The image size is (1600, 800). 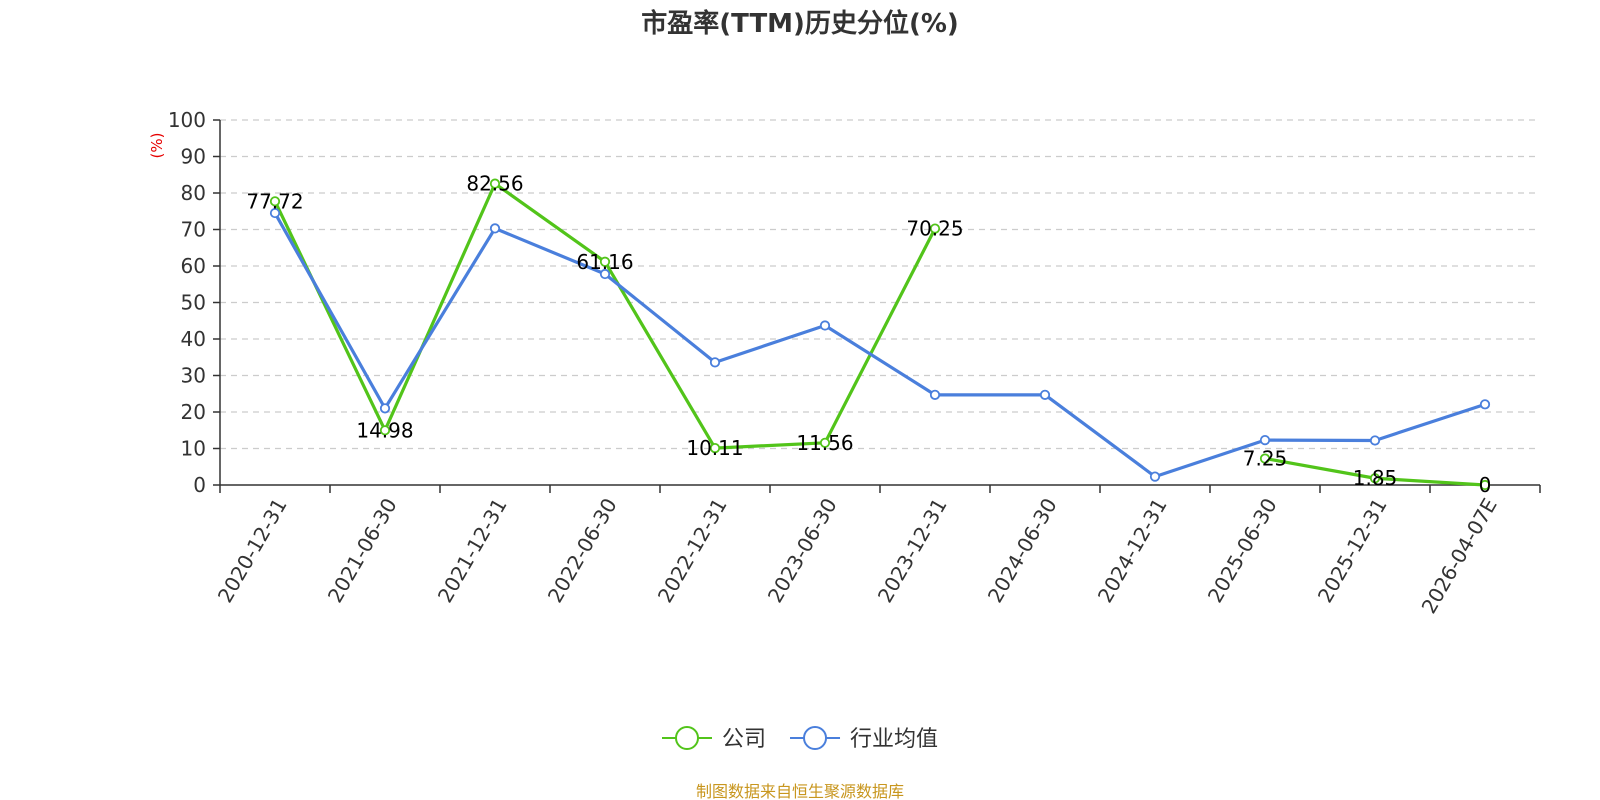 I want to click on data-label: 1.85, so click(x=1375, y=478).